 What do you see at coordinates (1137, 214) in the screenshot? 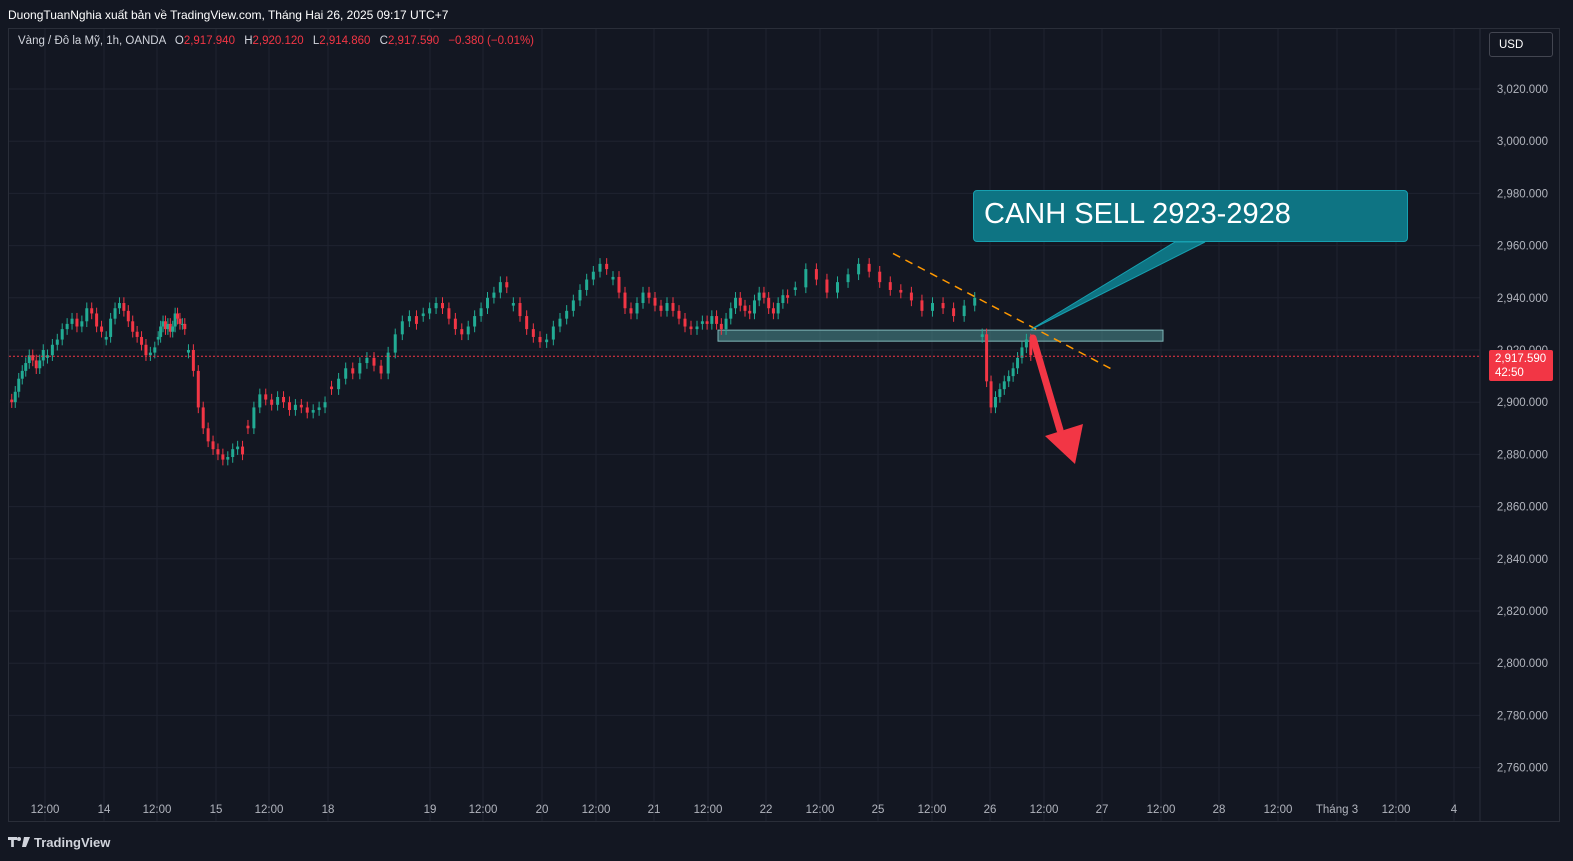
I see `callout-text: CANH SELL 2923-2928` at bounding box center [1137, 214].